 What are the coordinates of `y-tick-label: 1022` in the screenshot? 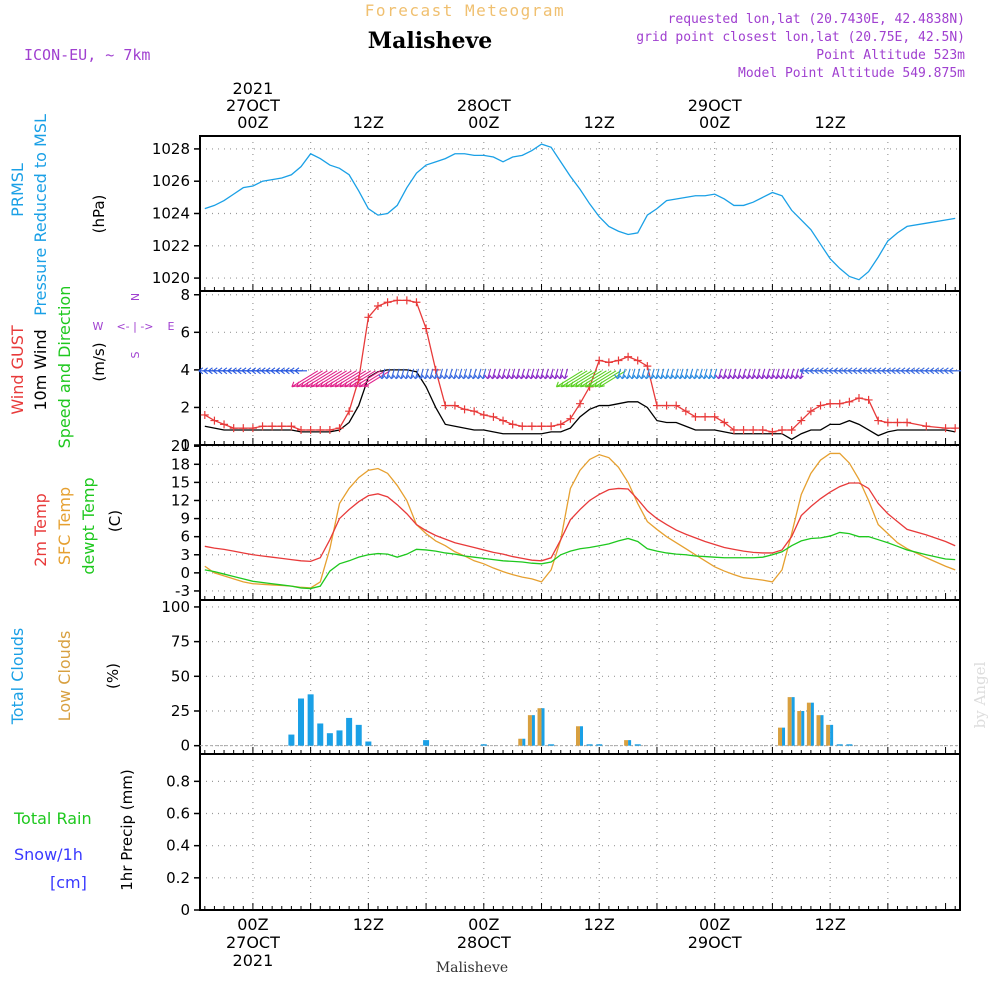 It's located at (171, 246).